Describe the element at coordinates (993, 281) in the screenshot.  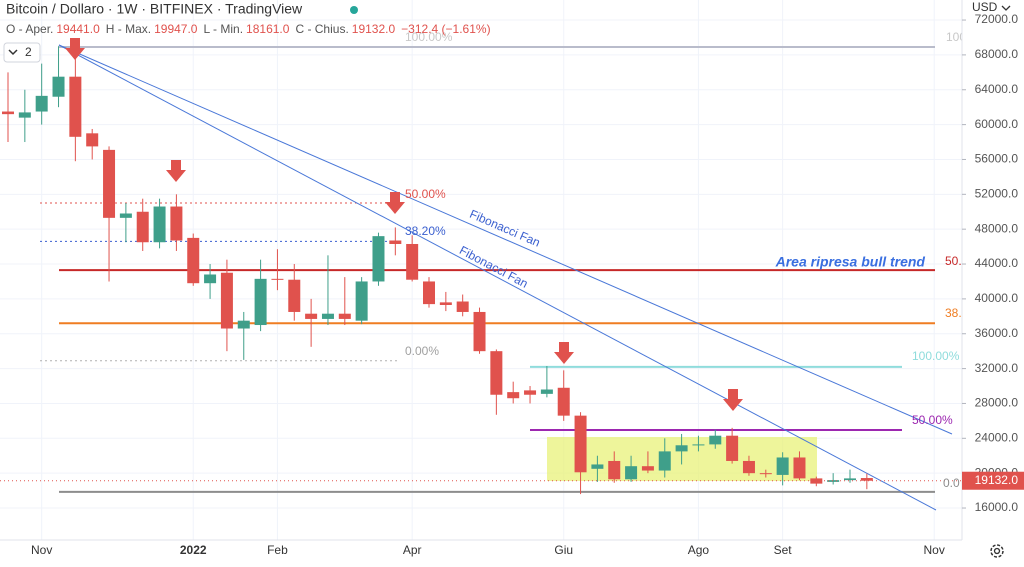
I see `price-axis` at that location.